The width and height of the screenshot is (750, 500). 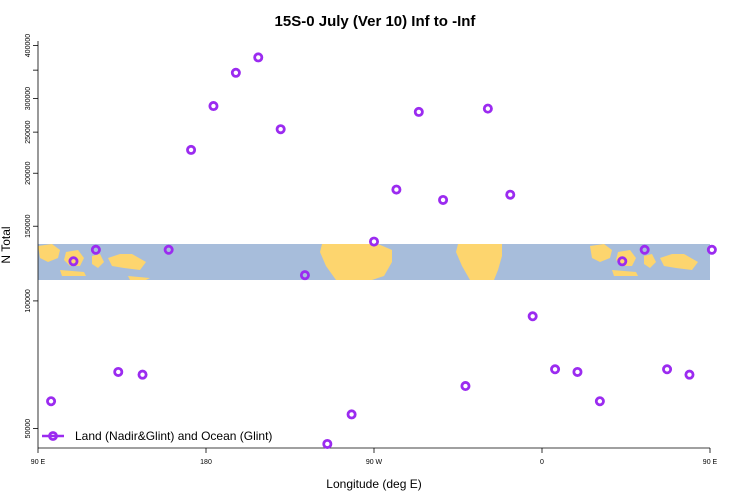 I want to click on y-tick-label: 50000, so click(x=28, y=429).